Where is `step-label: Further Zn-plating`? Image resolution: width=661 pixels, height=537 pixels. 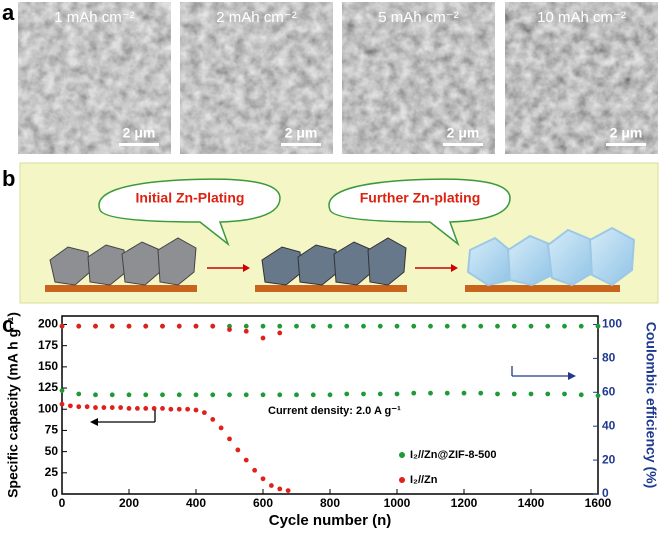
step-label: Further Zn-plating is located at coordinates (420, 198).